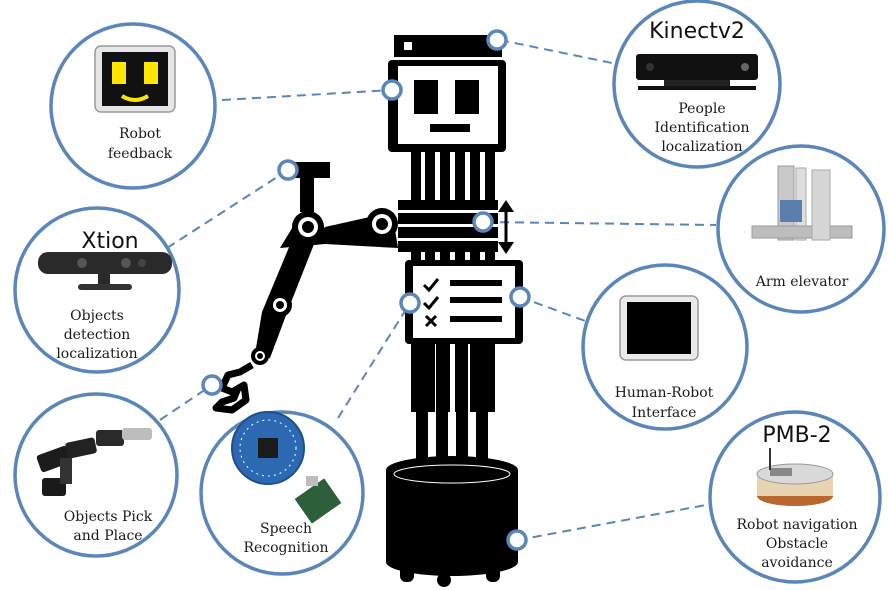 The width and height of the screenshot is (888, 590). What do you see at coordinates (600, 223) in the screenshot?
I see `connector-arm-elevator` at bounding box center [600, 223].